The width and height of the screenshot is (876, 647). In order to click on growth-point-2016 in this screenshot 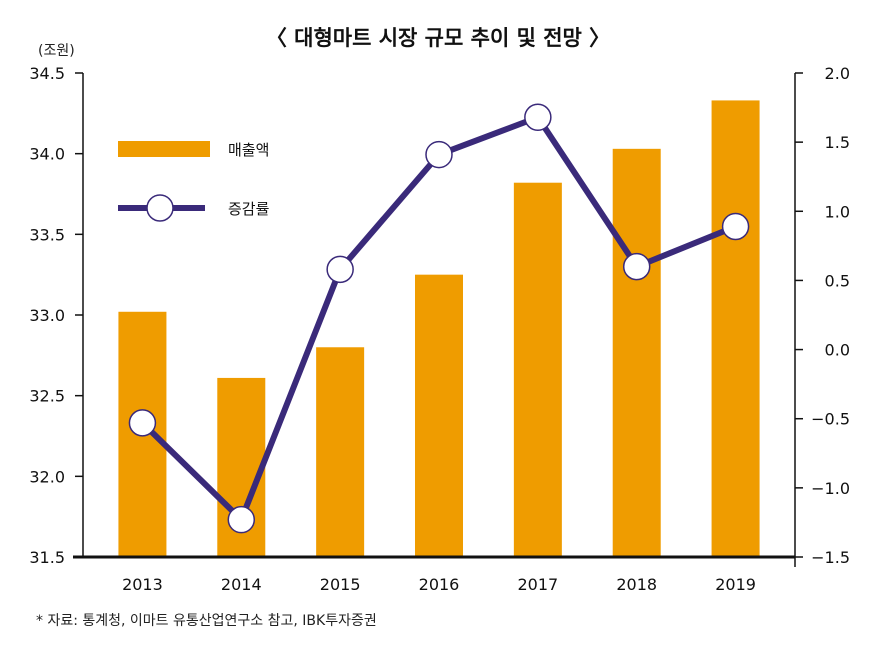, I will do `click(439, 154)`.